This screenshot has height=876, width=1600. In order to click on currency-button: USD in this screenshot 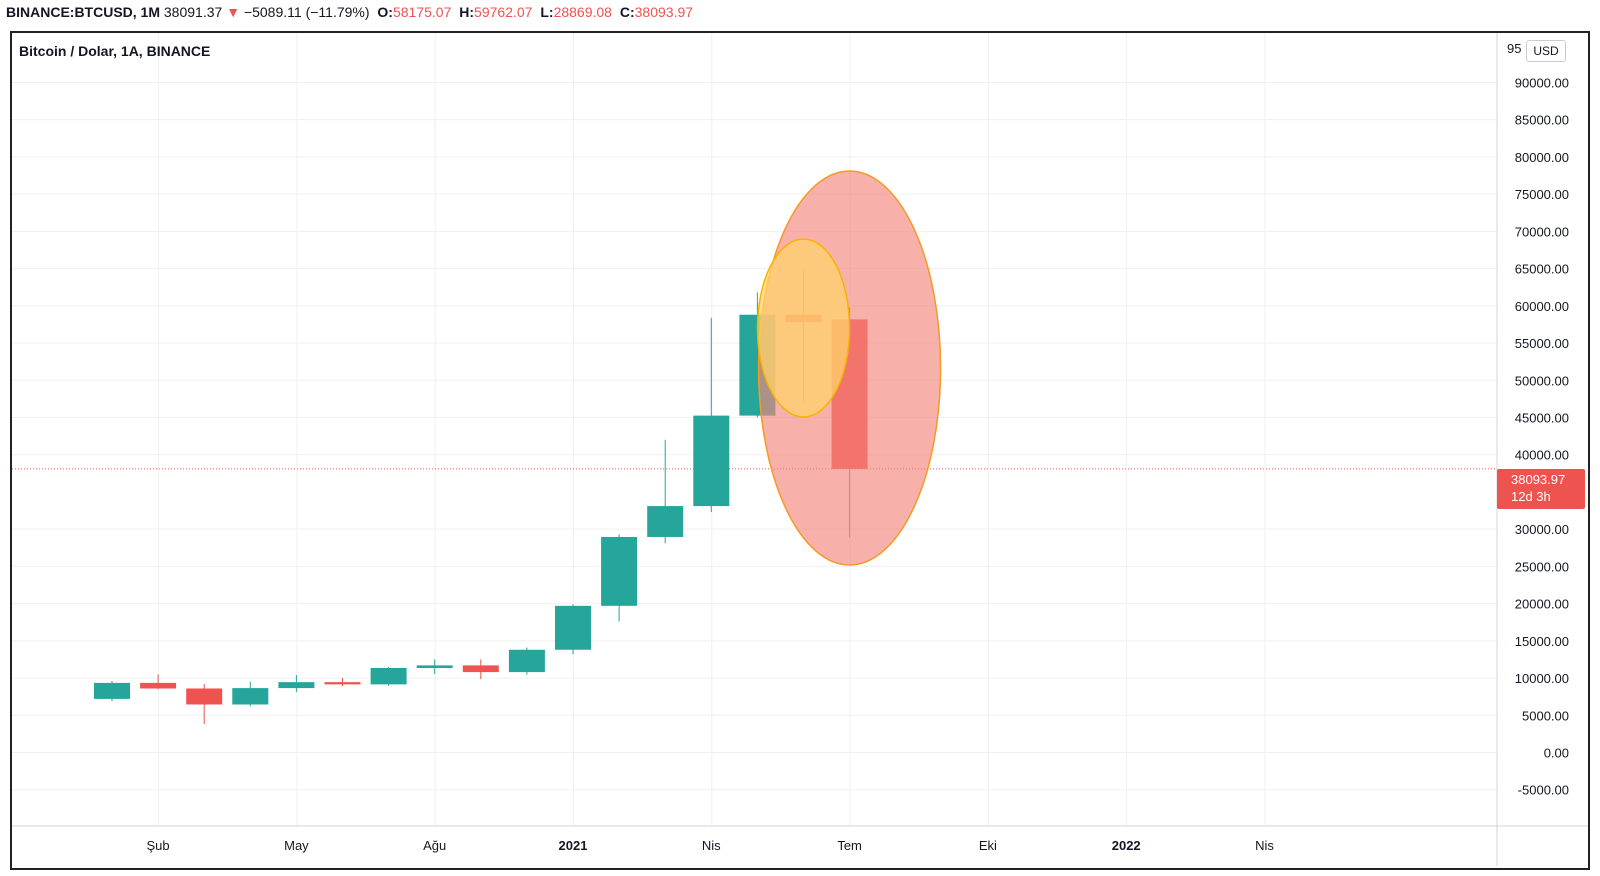, I will do `click(1546, 51)`.